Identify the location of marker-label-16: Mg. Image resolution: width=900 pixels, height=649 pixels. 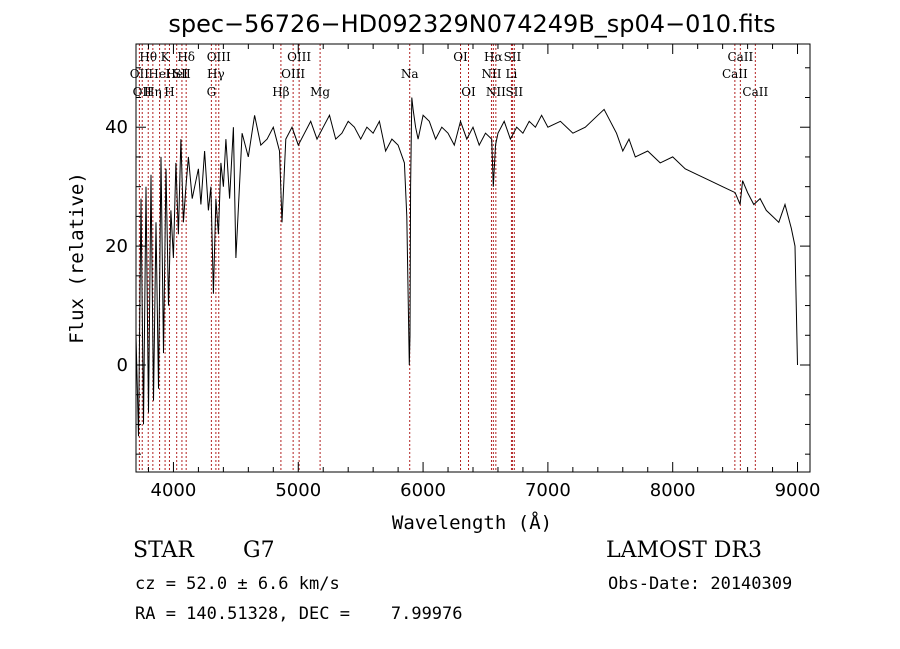
(320, 92).